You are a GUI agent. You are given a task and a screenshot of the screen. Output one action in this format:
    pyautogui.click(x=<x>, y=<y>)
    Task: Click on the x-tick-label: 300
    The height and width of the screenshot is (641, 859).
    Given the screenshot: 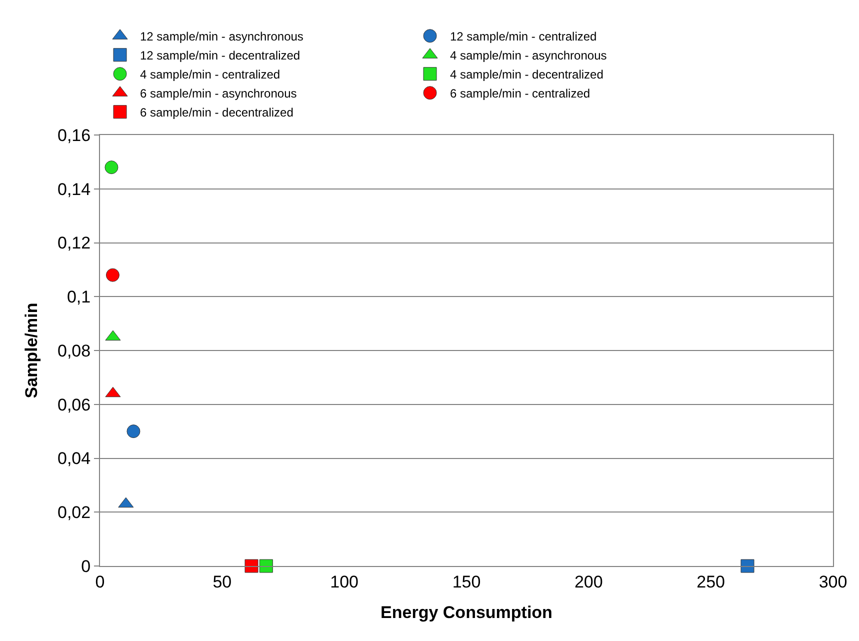 What is the action you would take?
    pyautogui.click(x=833, y=582)
    